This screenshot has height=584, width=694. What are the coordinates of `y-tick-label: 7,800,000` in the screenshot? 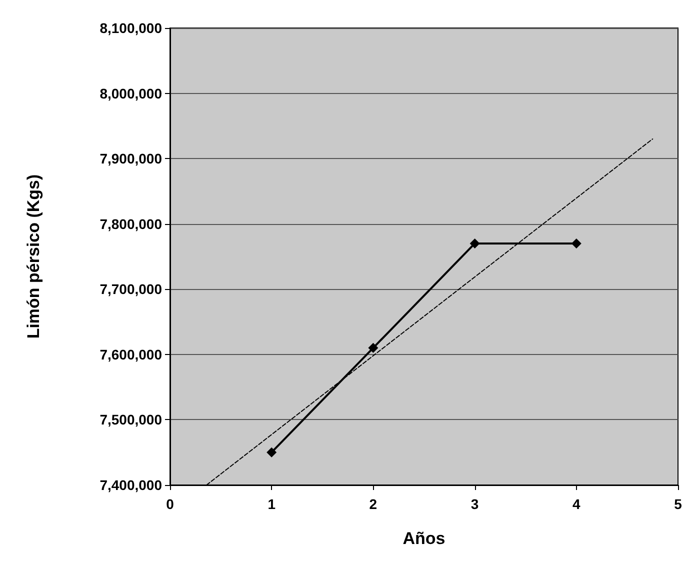 It's located at (131, 224).